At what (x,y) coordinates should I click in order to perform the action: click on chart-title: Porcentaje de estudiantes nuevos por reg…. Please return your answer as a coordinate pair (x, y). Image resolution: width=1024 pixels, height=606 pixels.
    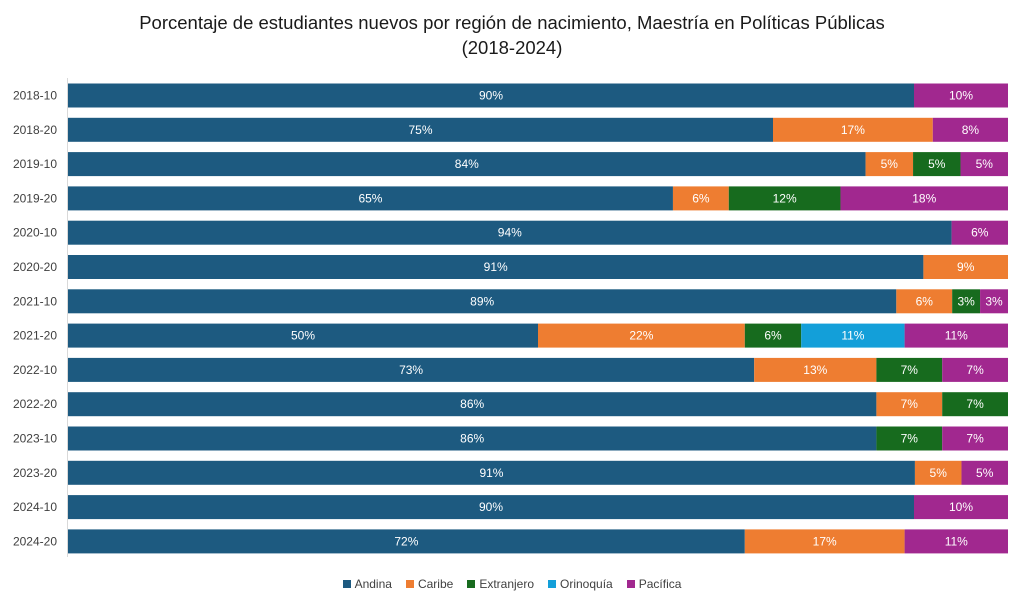
    Looking at the image, I should click on (512, 35).